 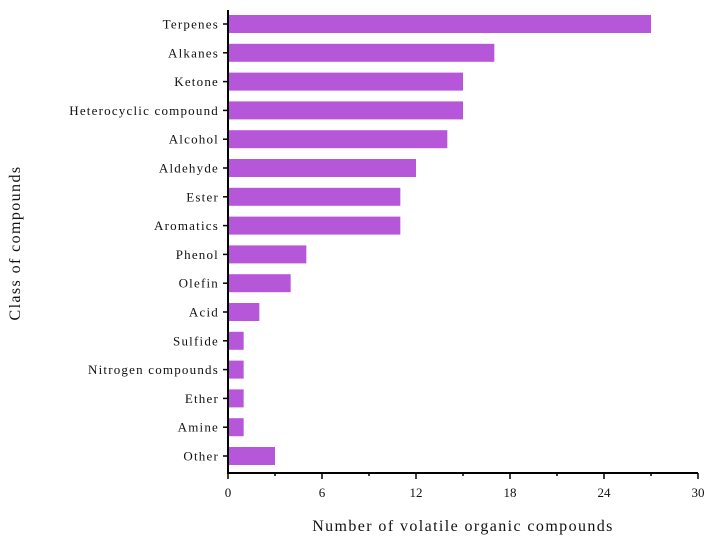 I want to click on bar-other, so click(x=251, y=456).